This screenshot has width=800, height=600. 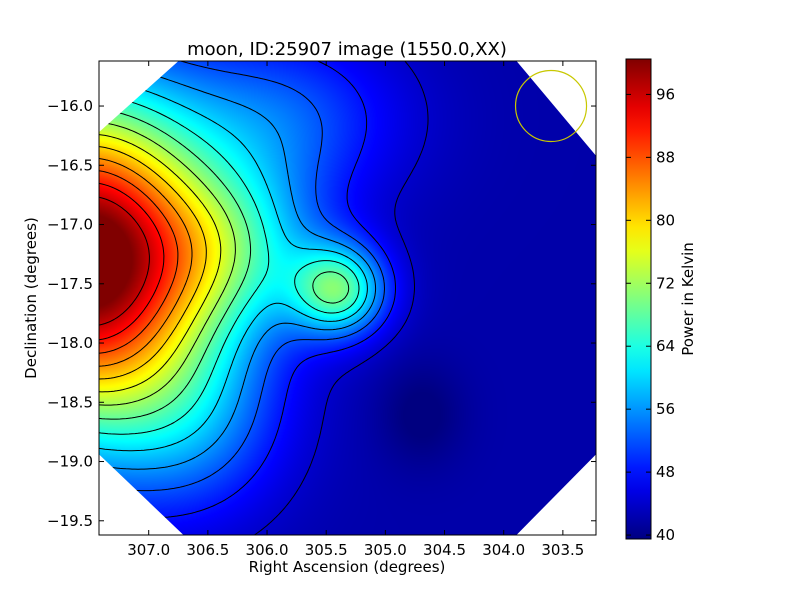 What do you see at coordinates (665, 535) in the screenshot?
I see `colorbar-tick-label: 40` at bounding box center [665, 535].